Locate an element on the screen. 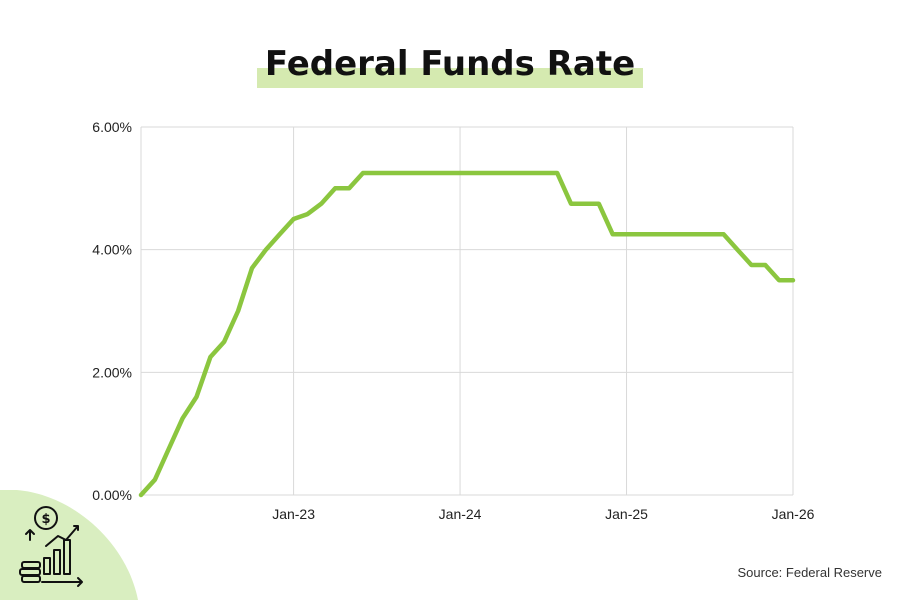 The image size is (900, 600). x-tick-label: Jan-25 is located at coordinates (626, 514).